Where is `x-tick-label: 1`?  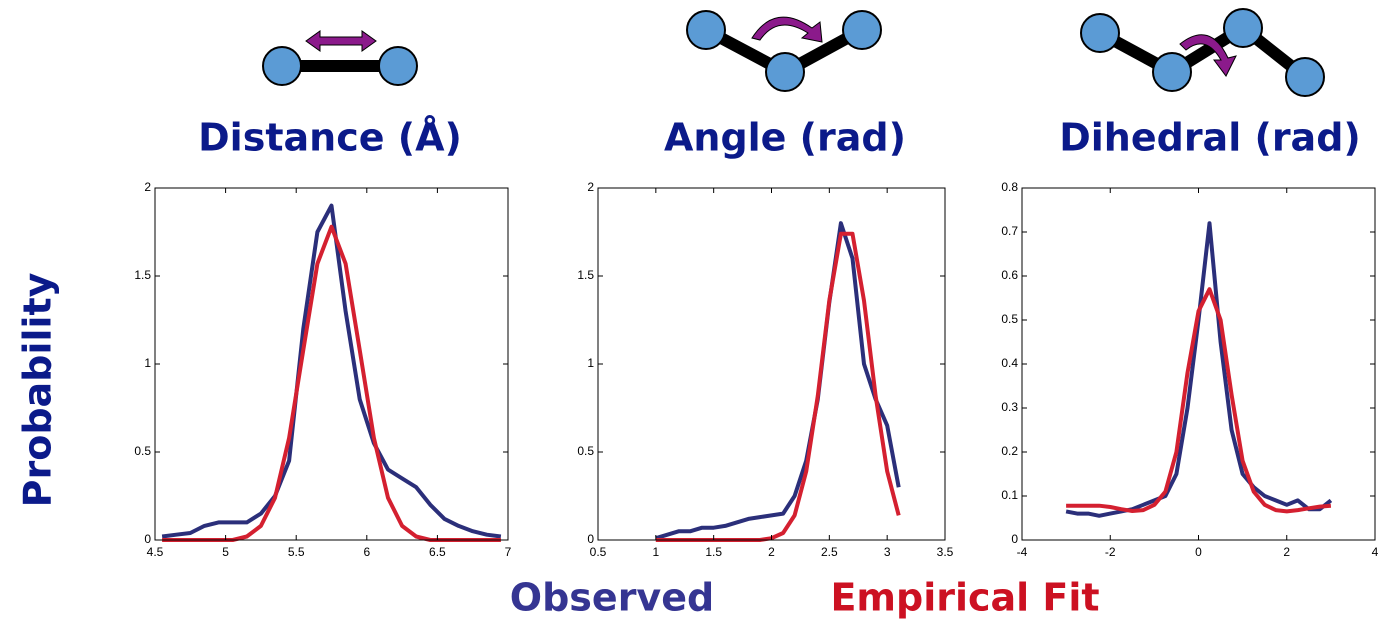
x-tick-label: 1 is located at coordinates (655, 552).